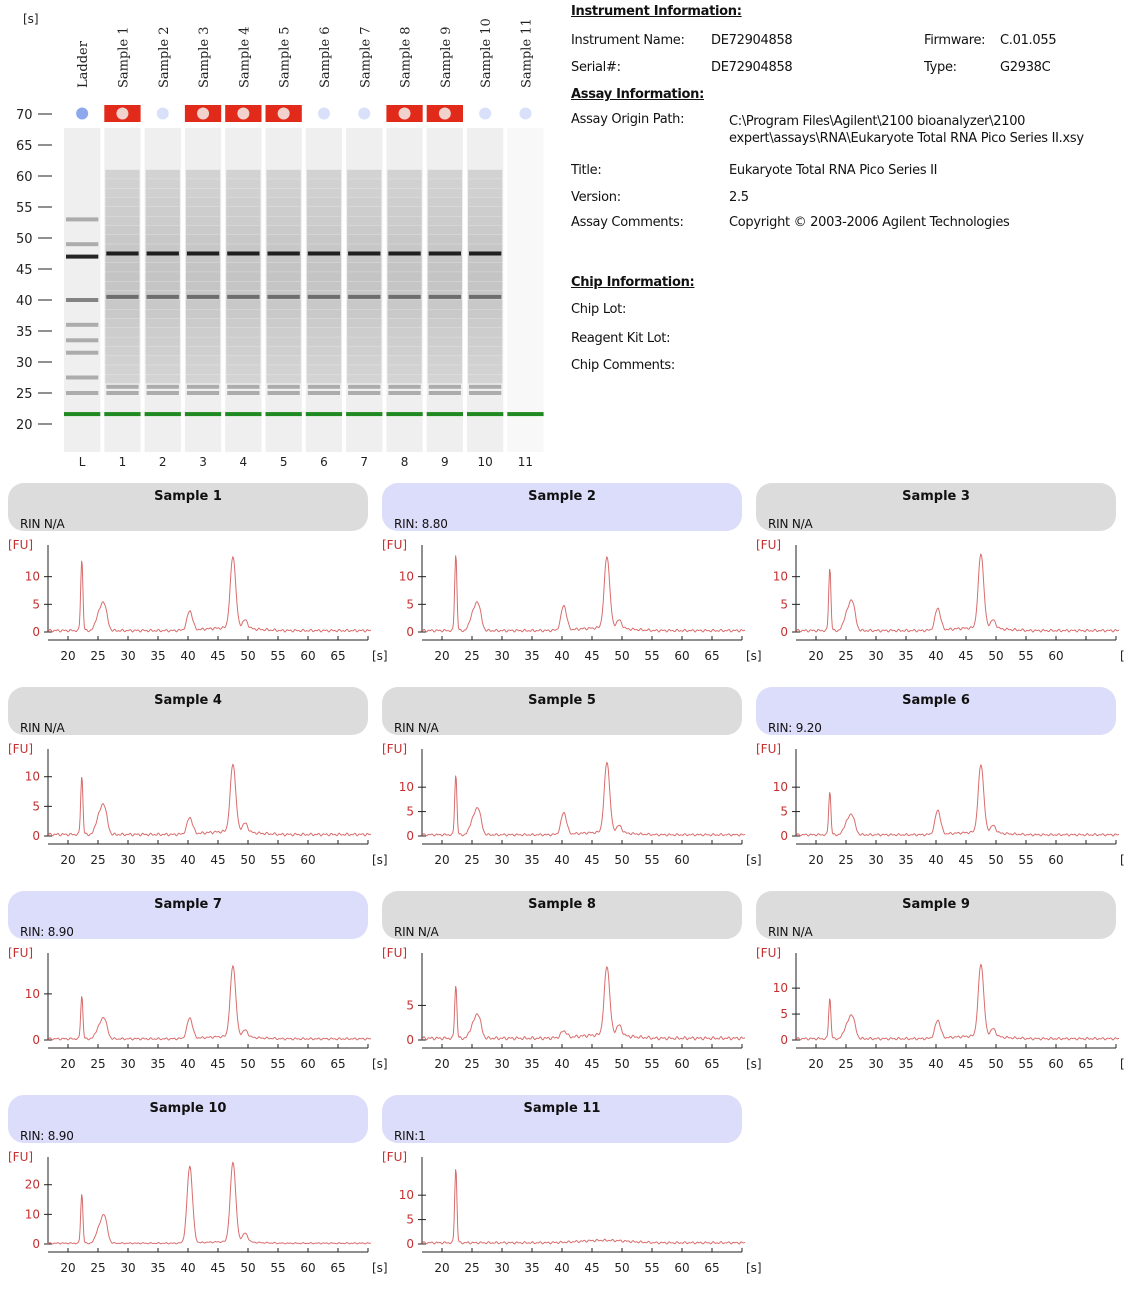 The width and height of the screenshot is (1124, 1295). I want to click on panel-x-tick-label: 30, so click(127, 656).